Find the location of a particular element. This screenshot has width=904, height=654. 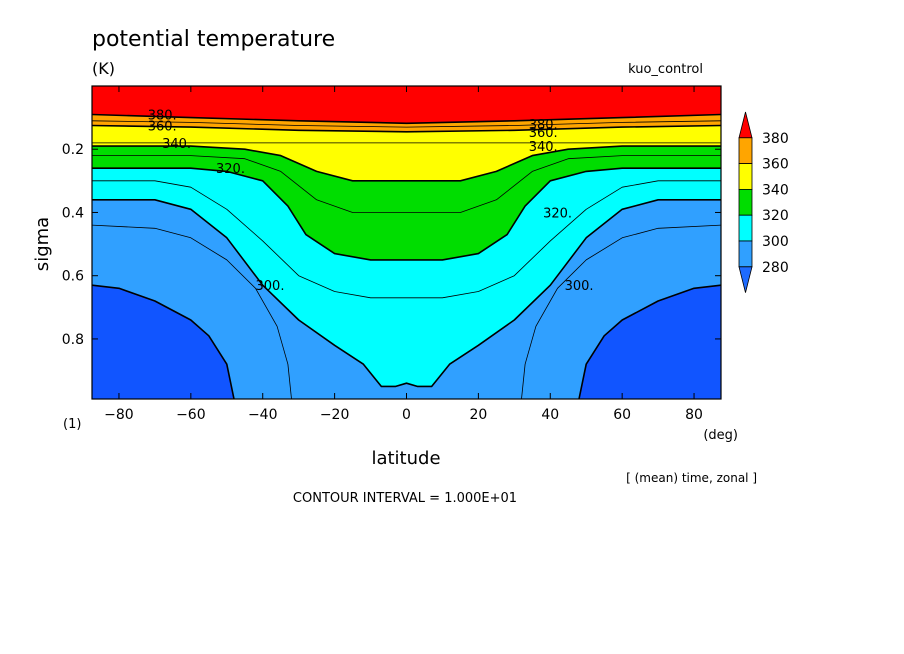

y-tick-label: 0.8 is located at coordinates (73, 340).